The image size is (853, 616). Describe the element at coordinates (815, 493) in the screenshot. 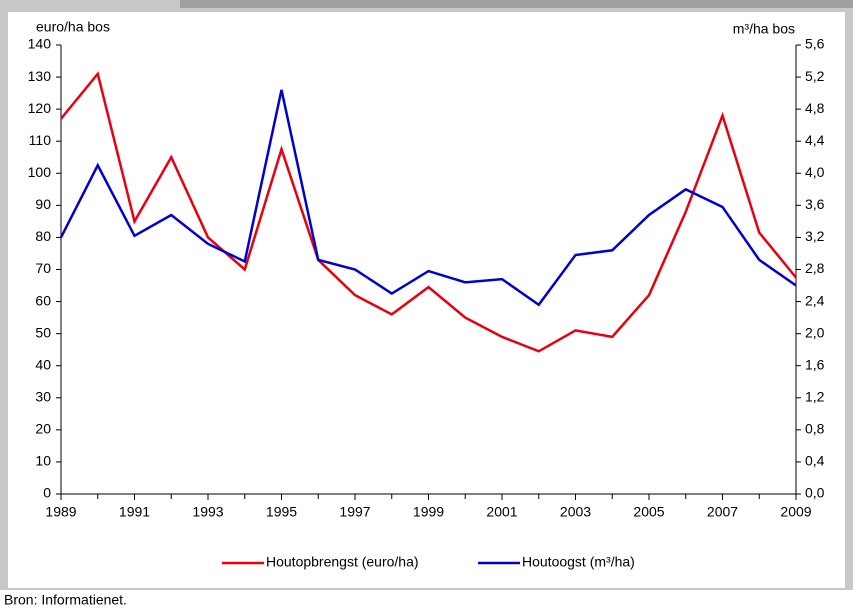

I see `y2-tick-label: 0,0` at that location.